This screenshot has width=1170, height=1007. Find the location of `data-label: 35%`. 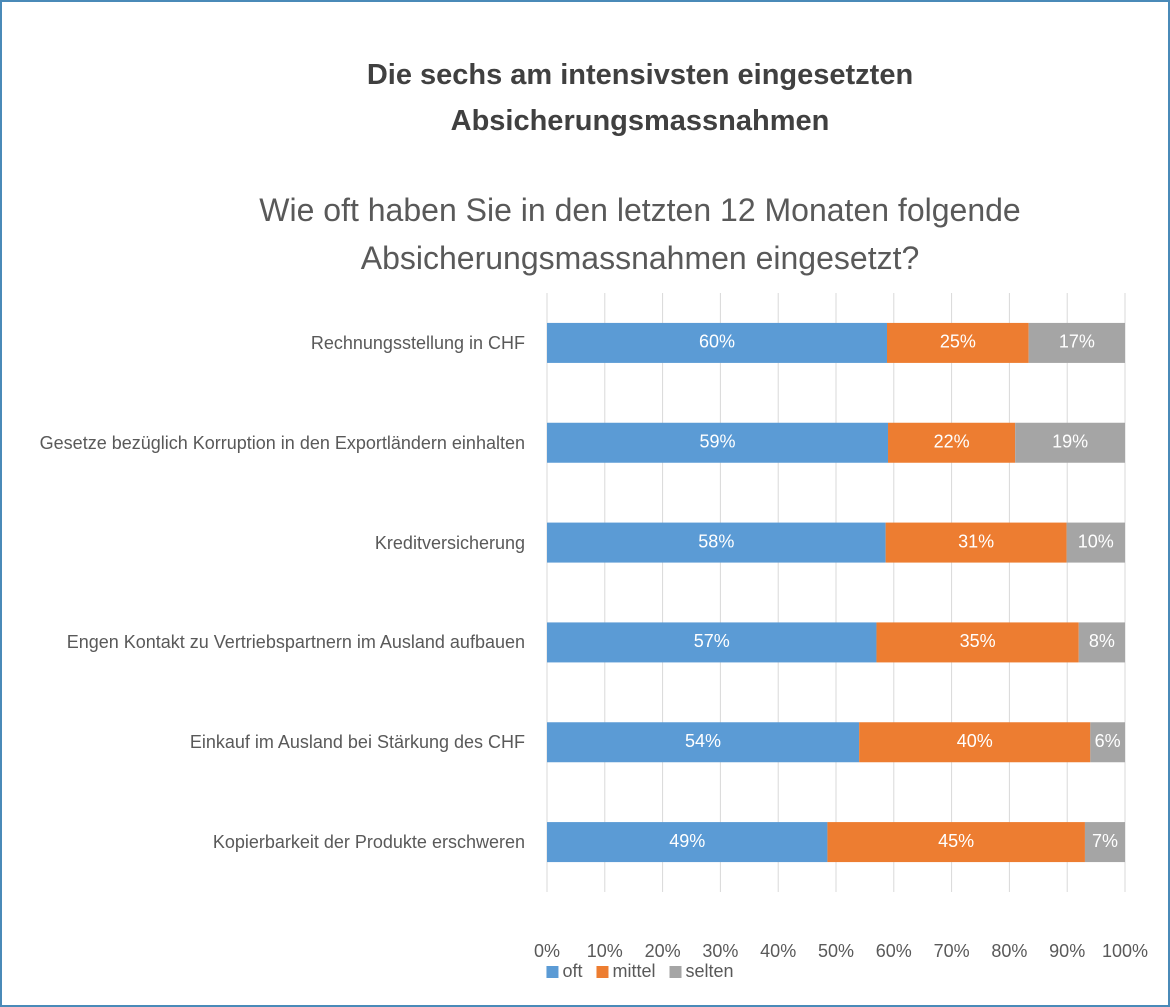

data-label: 35% is located at coordinates (978, 641).